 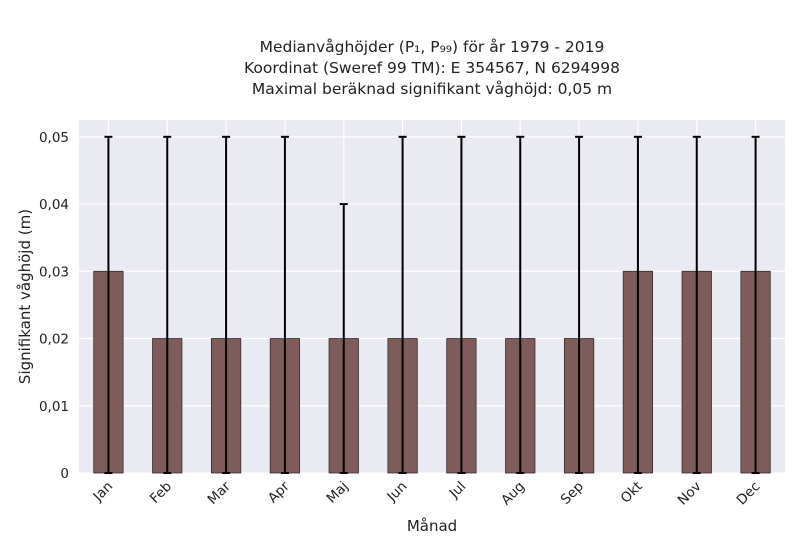 I want to click on x-tick-label: Jul, so click(x=458, y=491).